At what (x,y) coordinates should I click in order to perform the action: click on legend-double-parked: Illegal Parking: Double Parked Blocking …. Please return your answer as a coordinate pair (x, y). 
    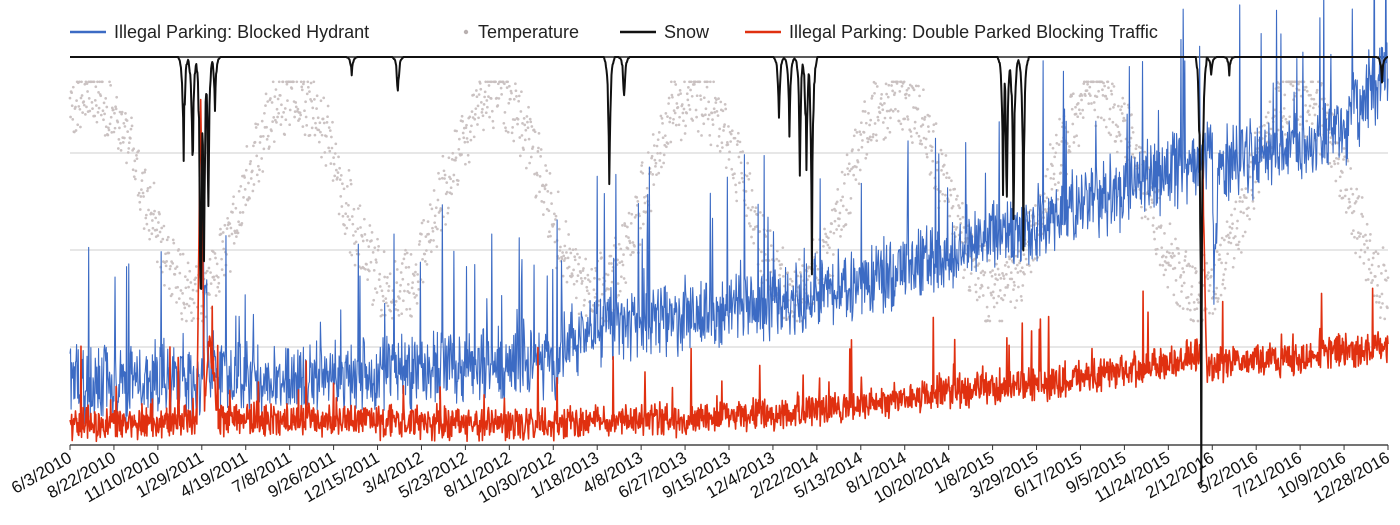
    Looking at the image, I should click on (951, 32).